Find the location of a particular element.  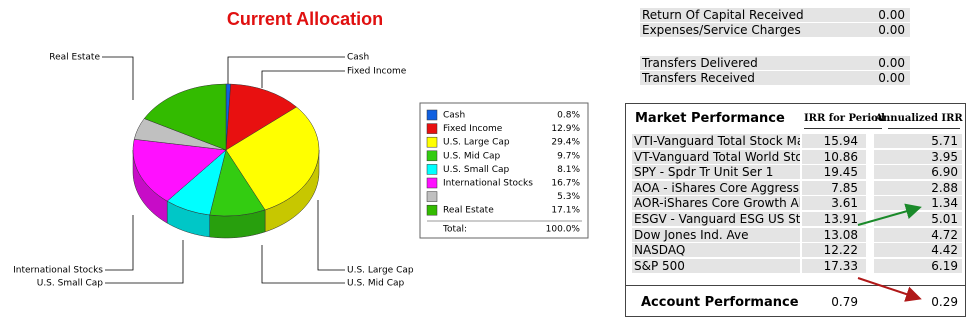

row-name: AOA - iShares Core Aggressive is located at coordinates (717, 187).